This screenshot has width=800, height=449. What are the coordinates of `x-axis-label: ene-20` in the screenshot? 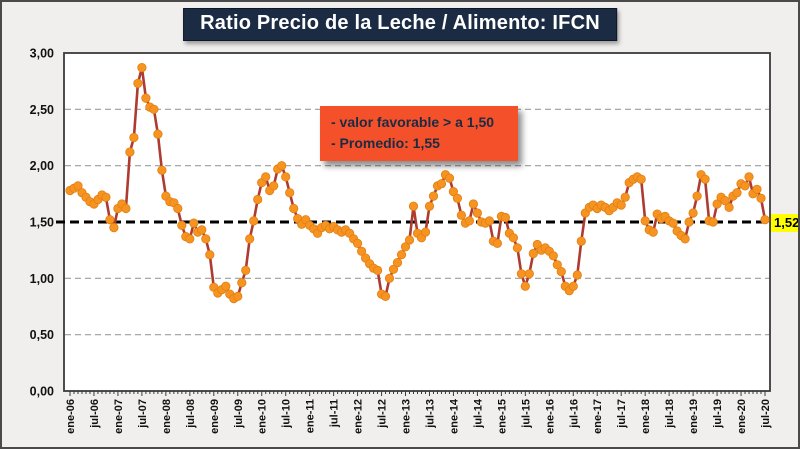 It's located at (742, 416).